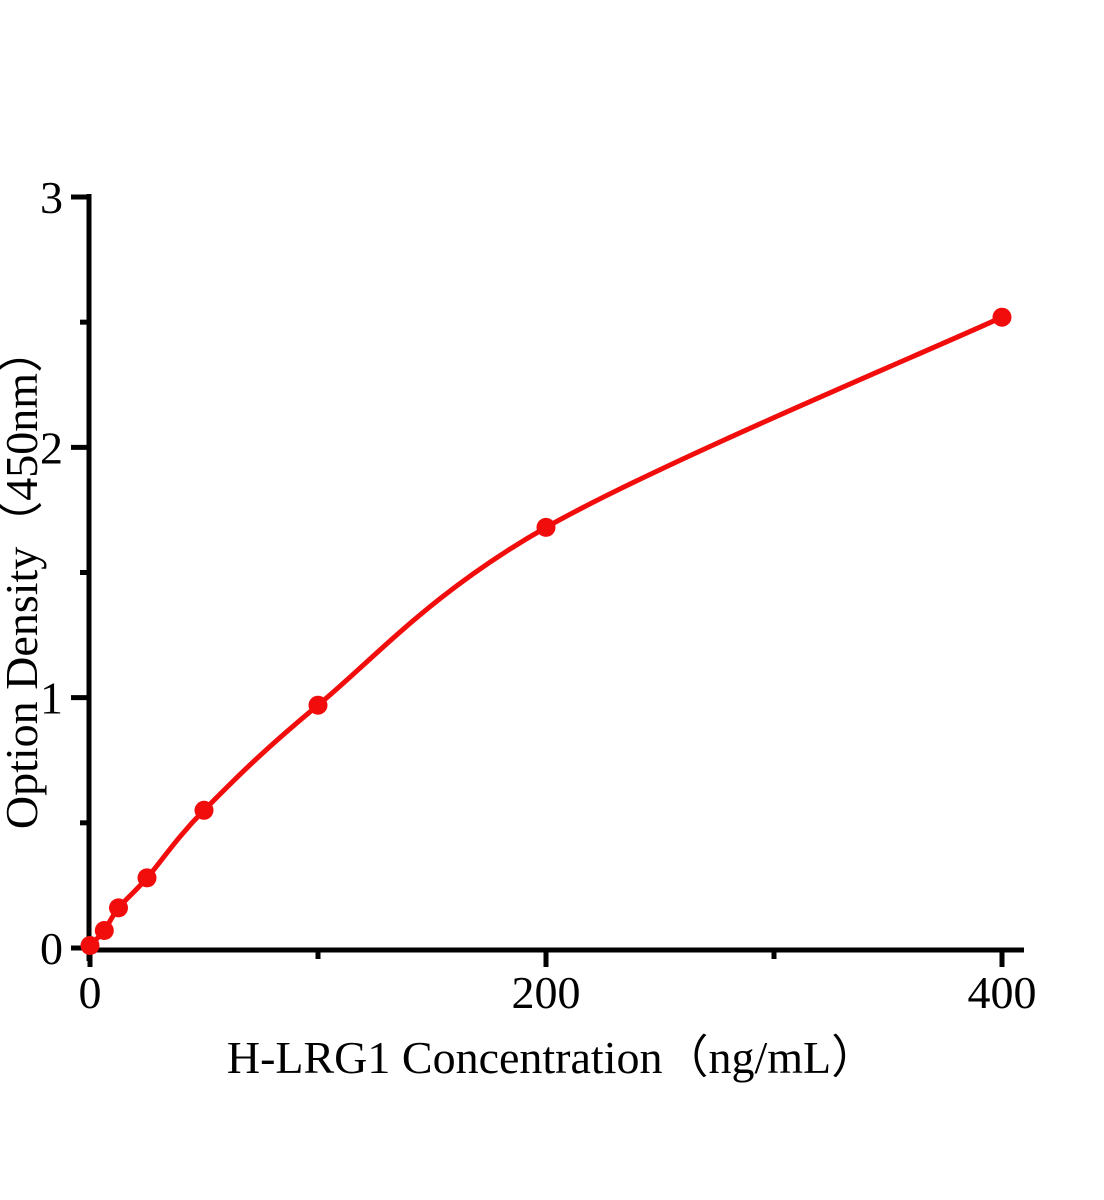  I want to click on y-tick-label: 2, so click(51, 447).